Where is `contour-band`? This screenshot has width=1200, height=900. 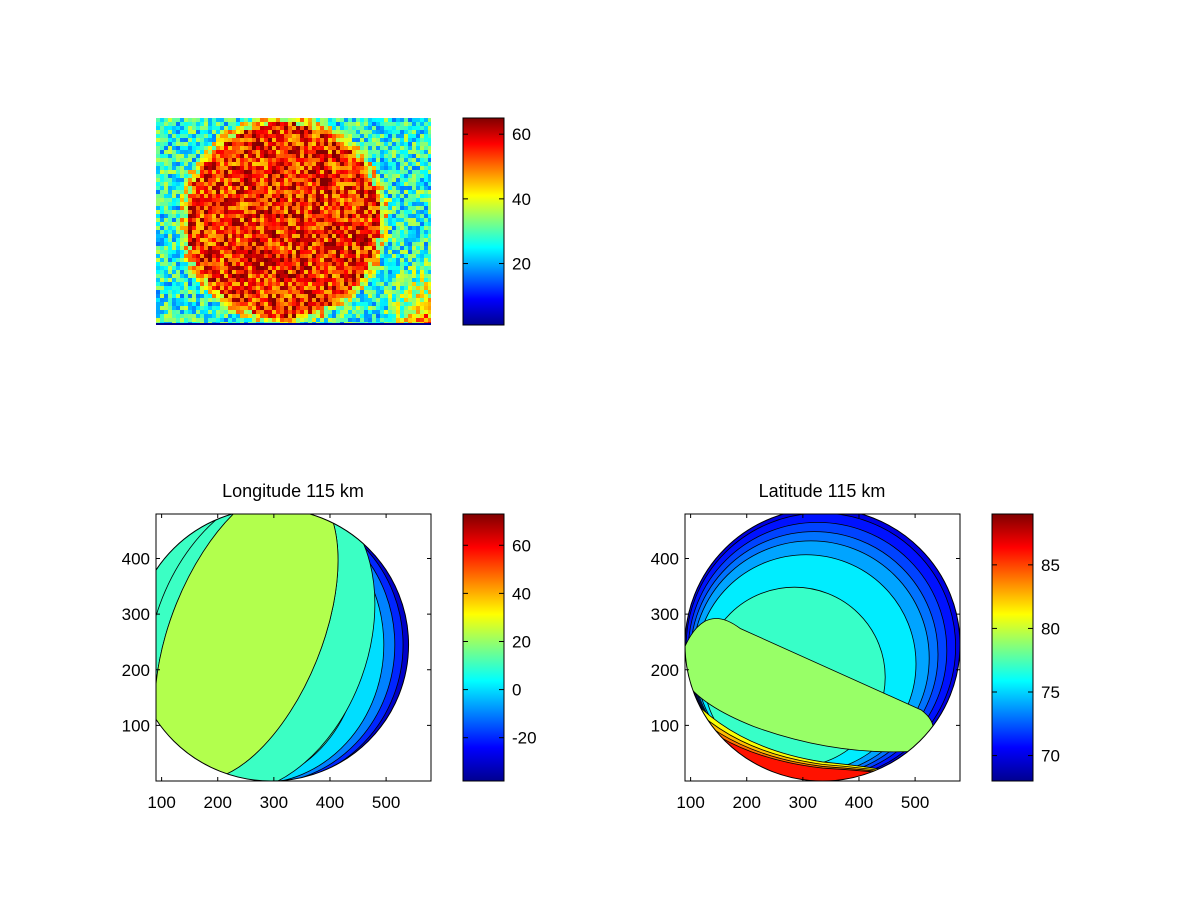
contour-band is located at coordinates (809, 685).